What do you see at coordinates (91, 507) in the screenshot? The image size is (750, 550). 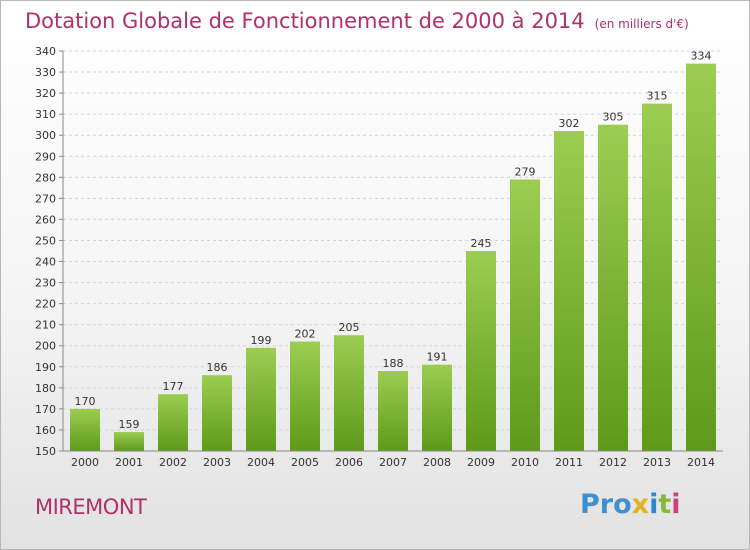 I see `city-name: MIREMONT` at bounding box center [91, 507].